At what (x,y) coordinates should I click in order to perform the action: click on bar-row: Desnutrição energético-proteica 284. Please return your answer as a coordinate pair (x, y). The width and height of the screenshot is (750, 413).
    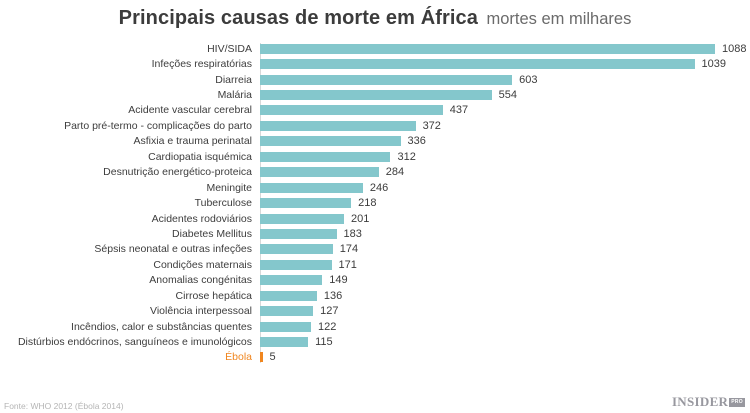
    Looking at the image, I should click on (375, 172).